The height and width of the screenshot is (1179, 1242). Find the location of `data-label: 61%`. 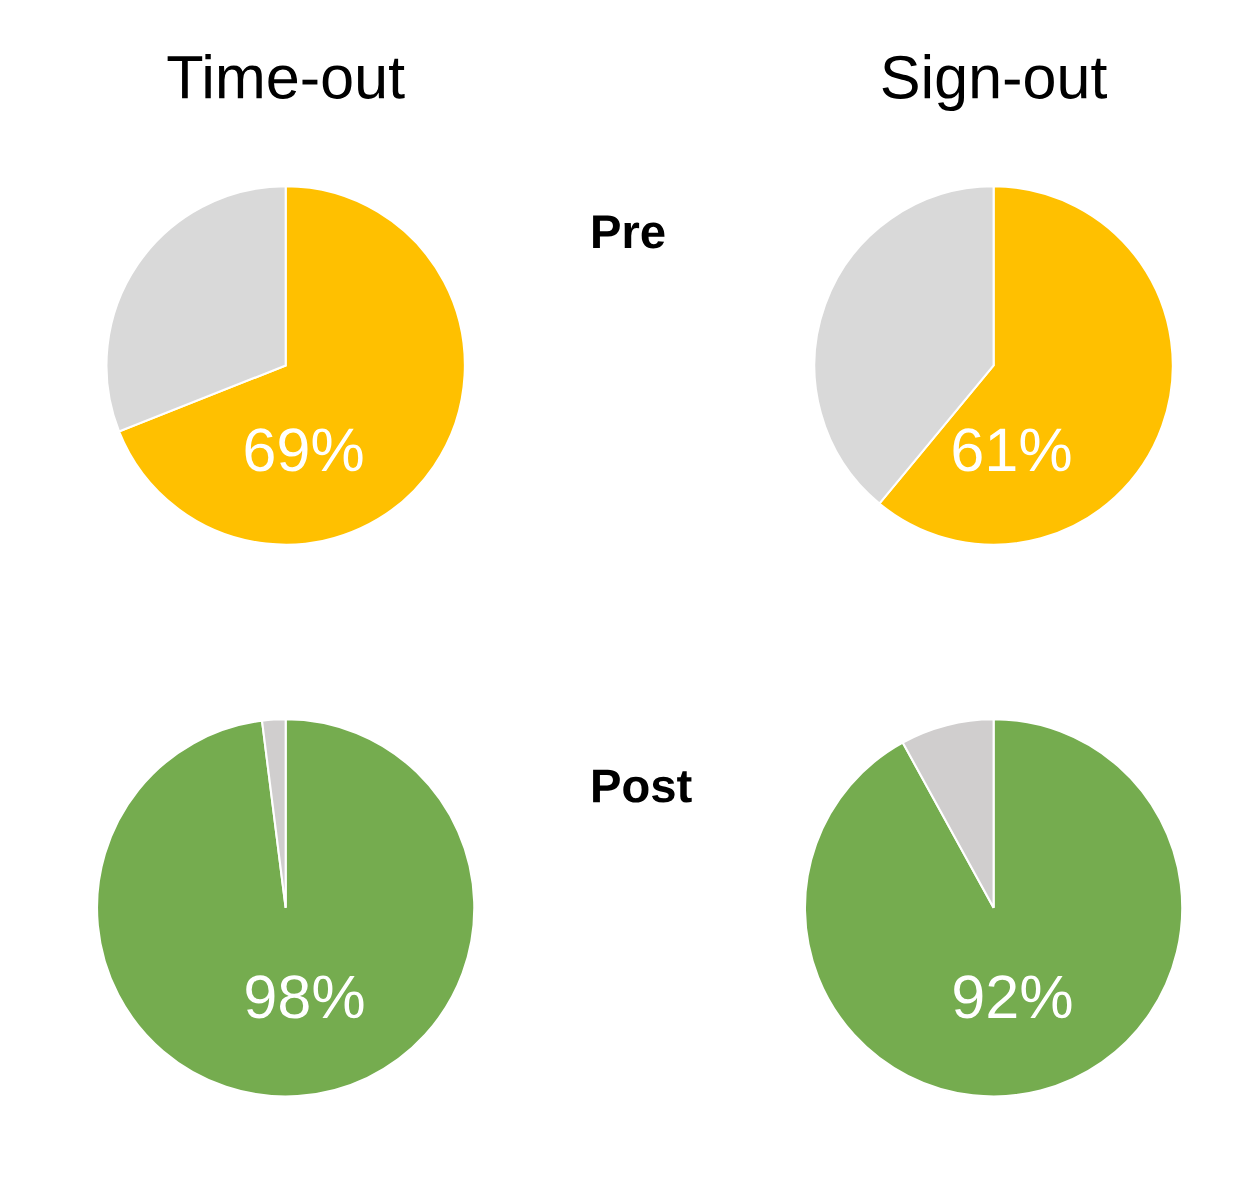

data-label: 61% is located at coordinates (1012, 450).